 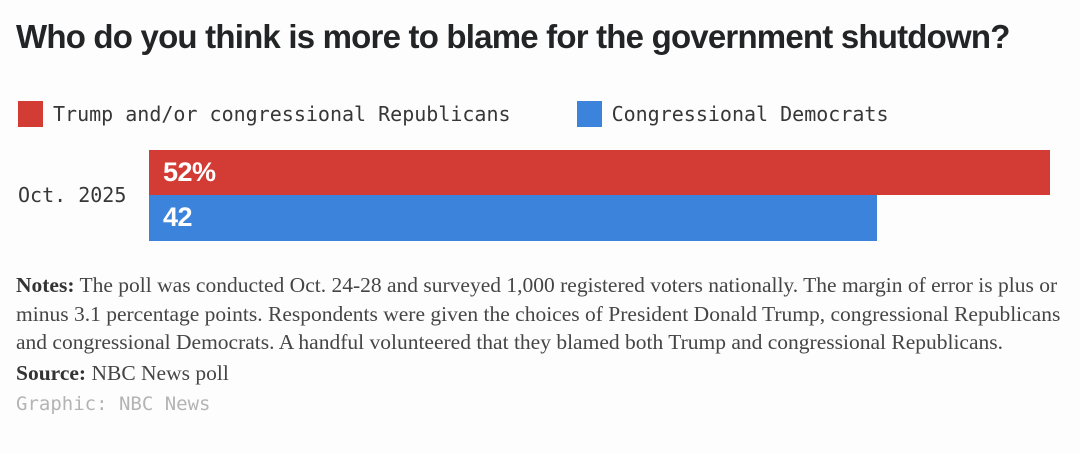 What do you see at coordinates (589, 113) in the screenshot?
I see `legend-swatch-blue` at bounding box center [589, 113].